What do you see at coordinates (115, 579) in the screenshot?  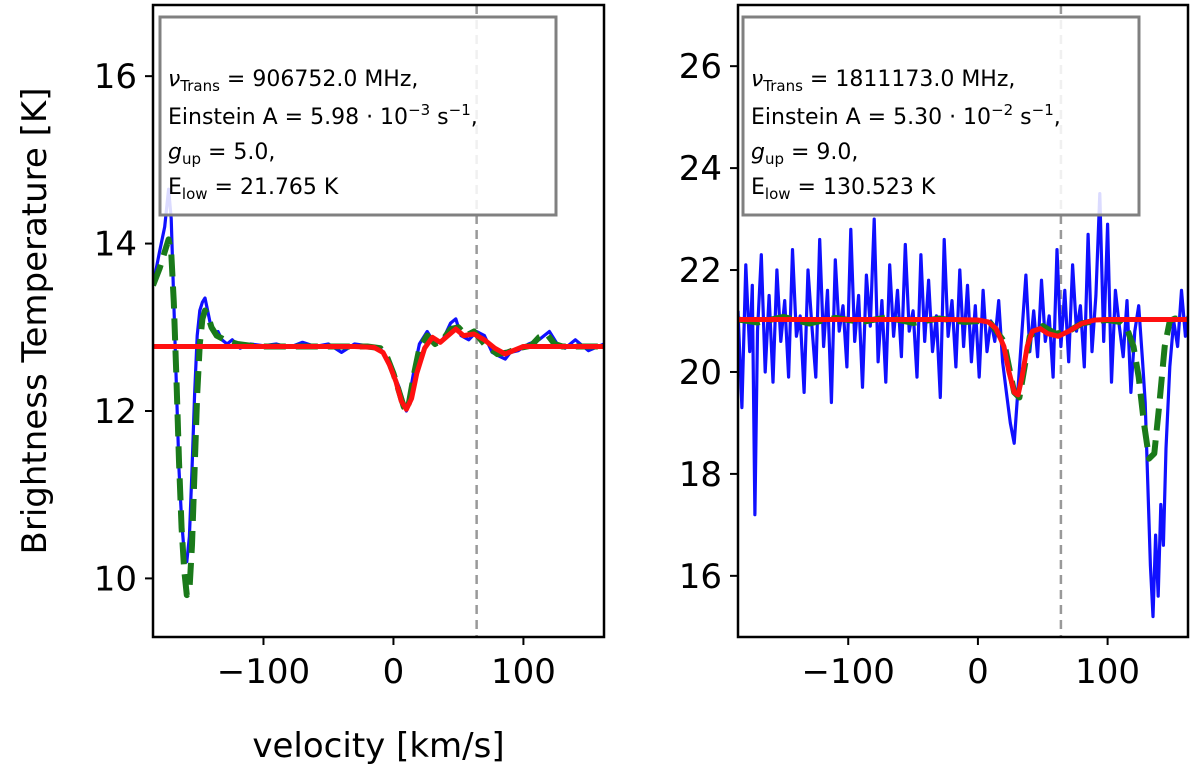 I see `y-tick-label: 10` at bounding box center [115, 579].